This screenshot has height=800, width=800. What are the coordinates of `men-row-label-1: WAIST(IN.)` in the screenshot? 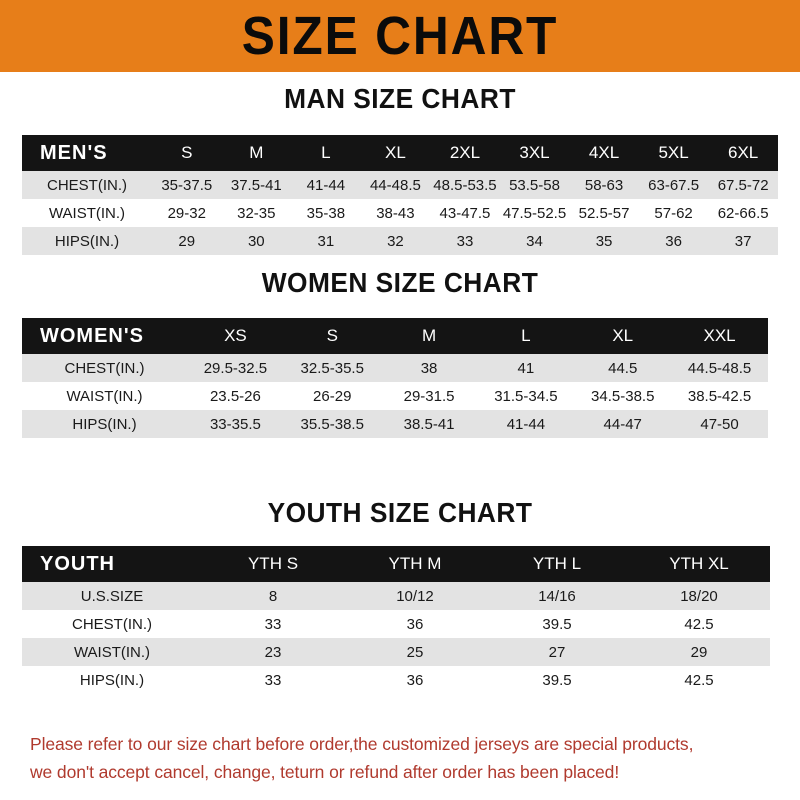 It's located at (87, 213).